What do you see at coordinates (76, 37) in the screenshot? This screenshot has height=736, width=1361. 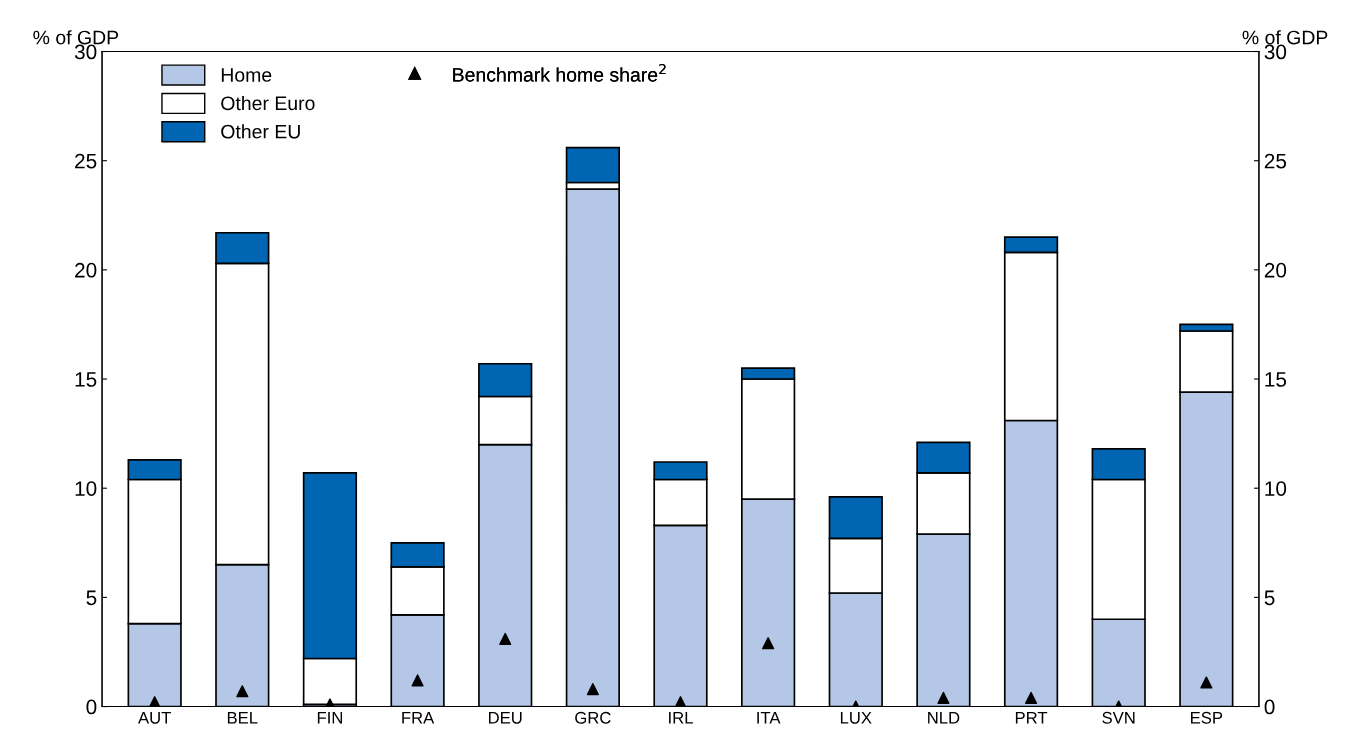 I see `y-axis-title: % of GDP` at bounding box center [76, 37].